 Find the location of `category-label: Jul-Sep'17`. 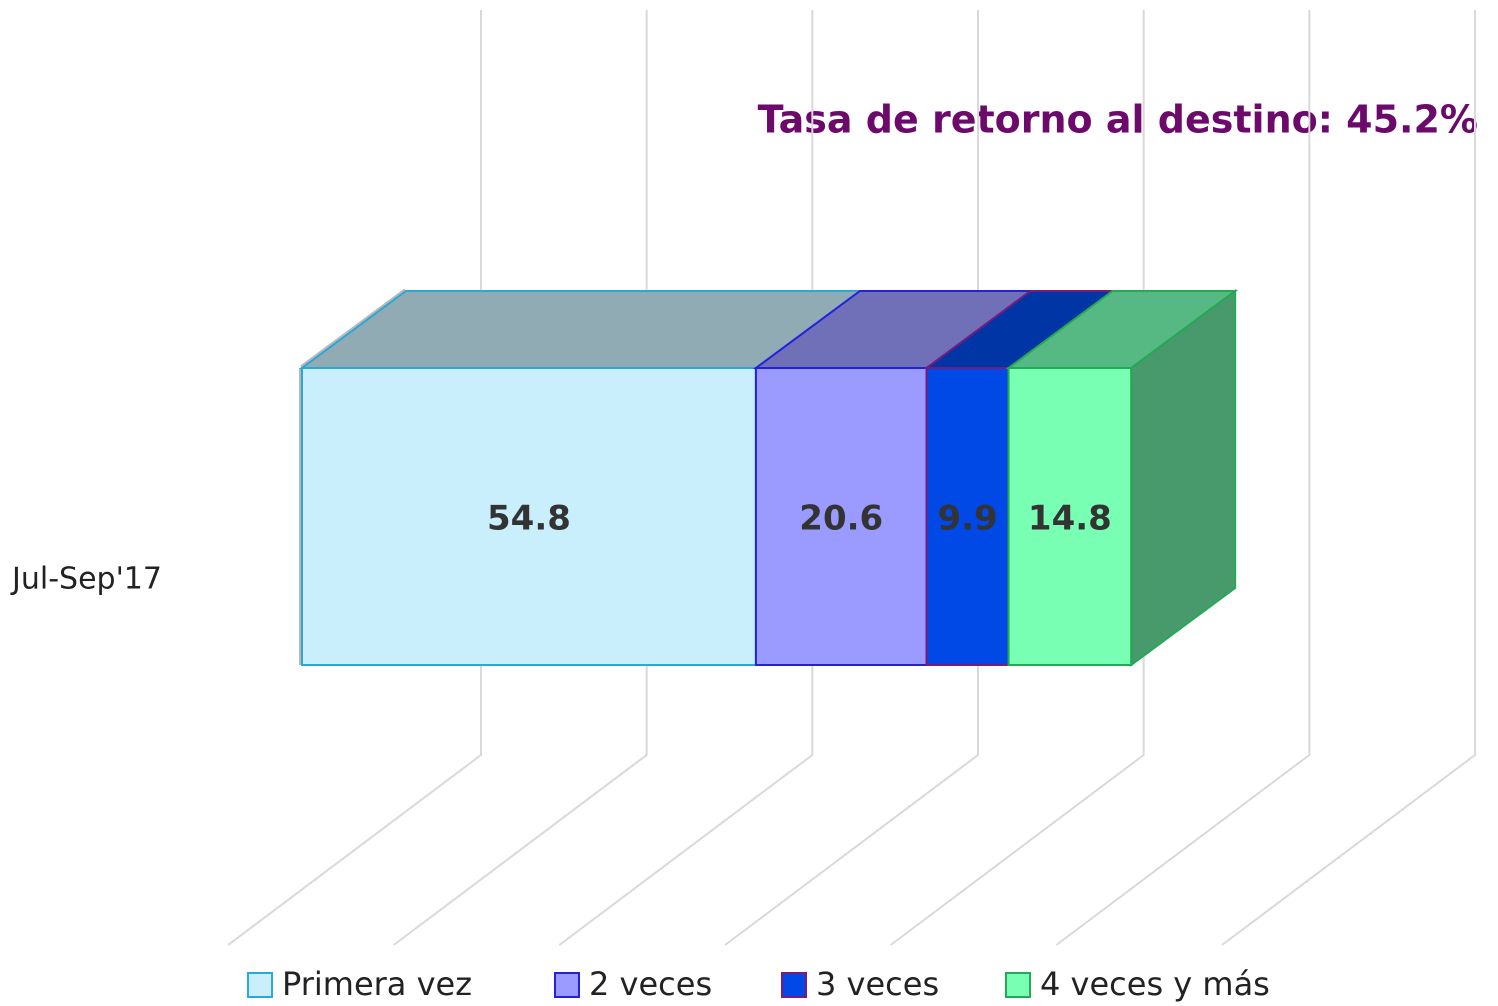

category-label: Jul-Sep'17 is located at coordinates (86, 579).